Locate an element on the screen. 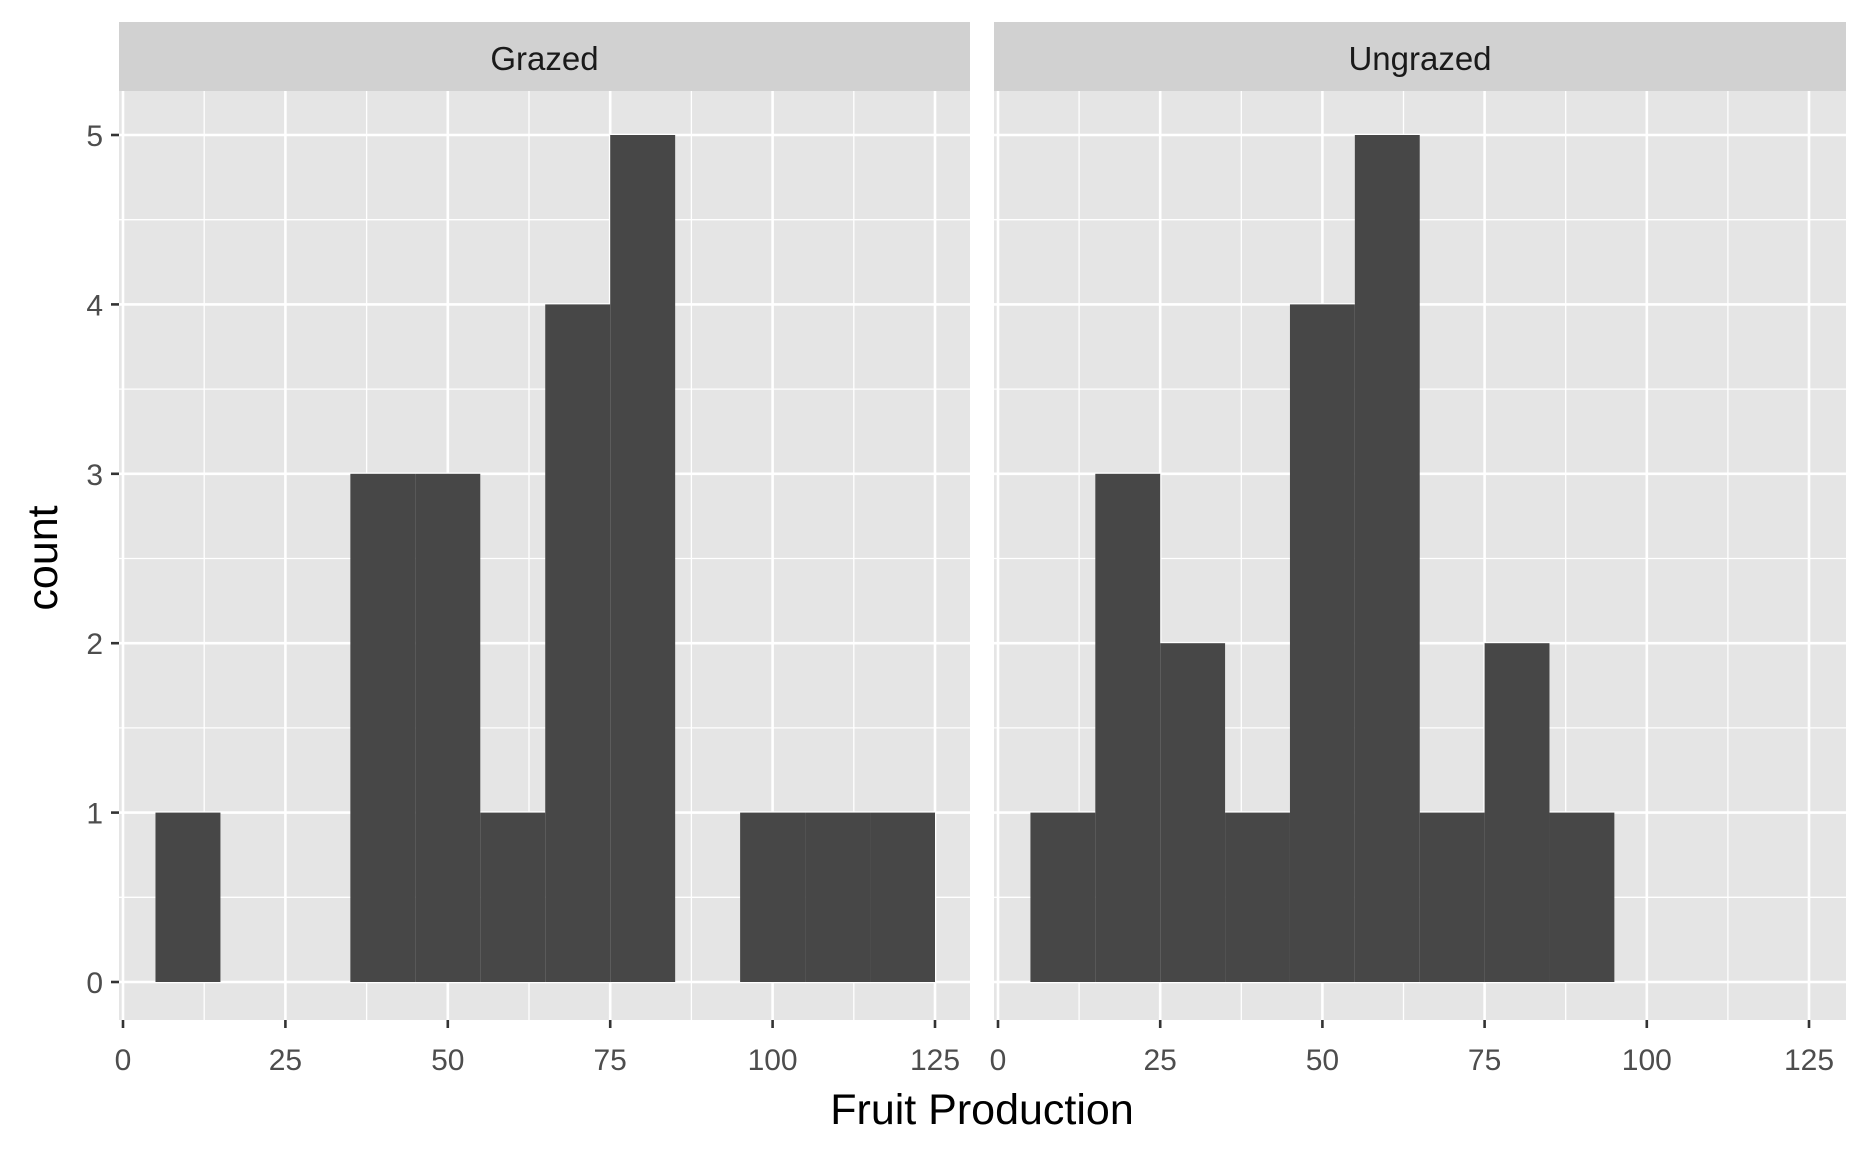 The height and width of the screenshot is (1154, 1868). y-tick-label: 1 is located at coordinates (94, 814).